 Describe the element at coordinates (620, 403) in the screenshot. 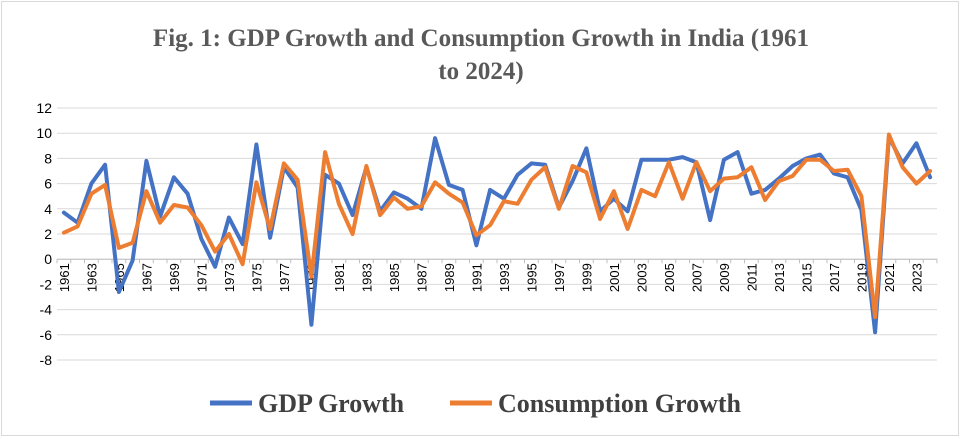

I see `legend-label-consumption-growth: Consumption Growth` at that location.